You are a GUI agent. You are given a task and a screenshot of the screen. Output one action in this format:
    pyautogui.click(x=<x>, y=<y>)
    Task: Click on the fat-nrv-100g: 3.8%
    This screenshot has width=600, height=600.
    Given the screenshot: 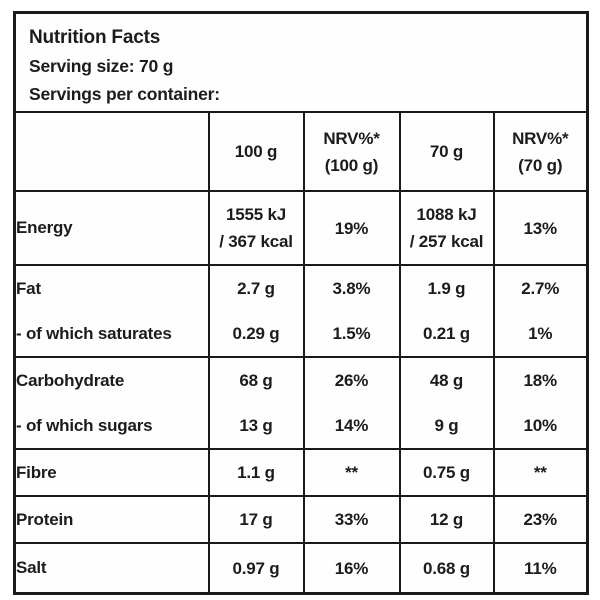 What is the action you would take?
    pyautogui.click(x=351, y=287)
    